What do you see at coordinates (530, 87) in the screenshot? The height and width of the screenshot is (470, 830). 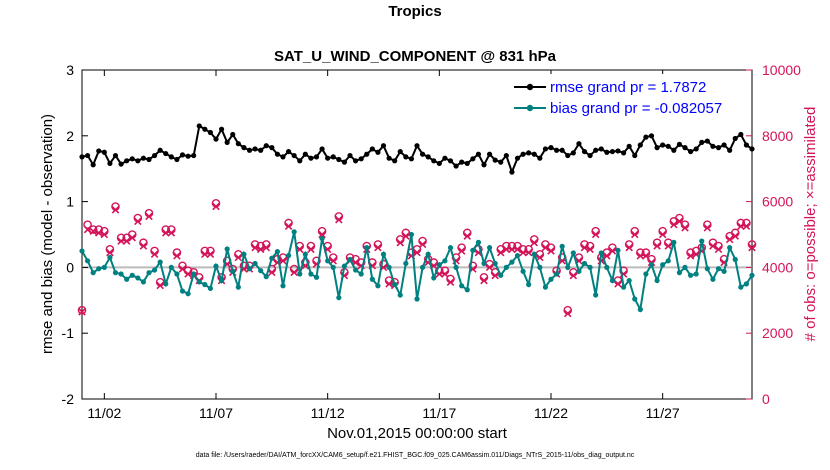 I see `legend-rmse-marker` at bounding box center [530, 87].